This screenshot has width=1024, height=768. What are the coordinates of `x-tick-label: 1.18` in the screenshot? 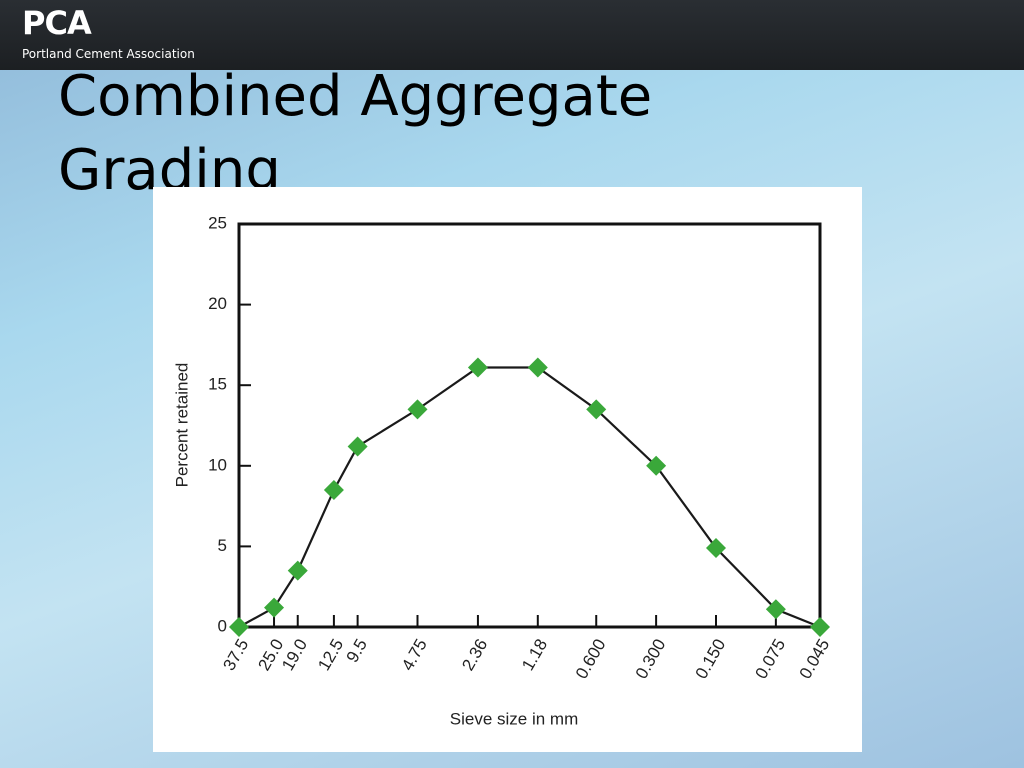 It's located at (534, 655).